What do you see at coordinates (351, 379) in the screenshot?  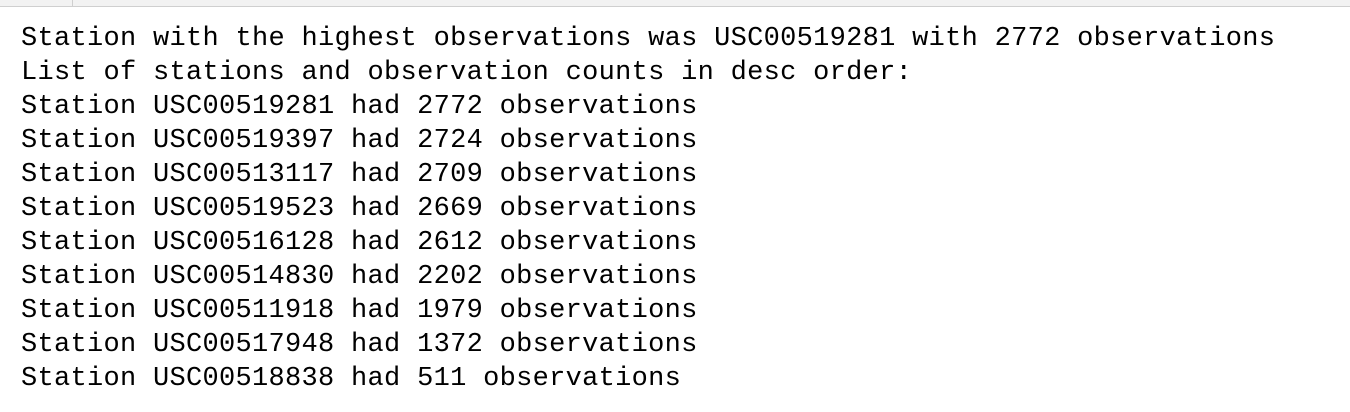 I see `output-station-line: Station USC00518838 had 511 observations` at bounding box center [351, 379].